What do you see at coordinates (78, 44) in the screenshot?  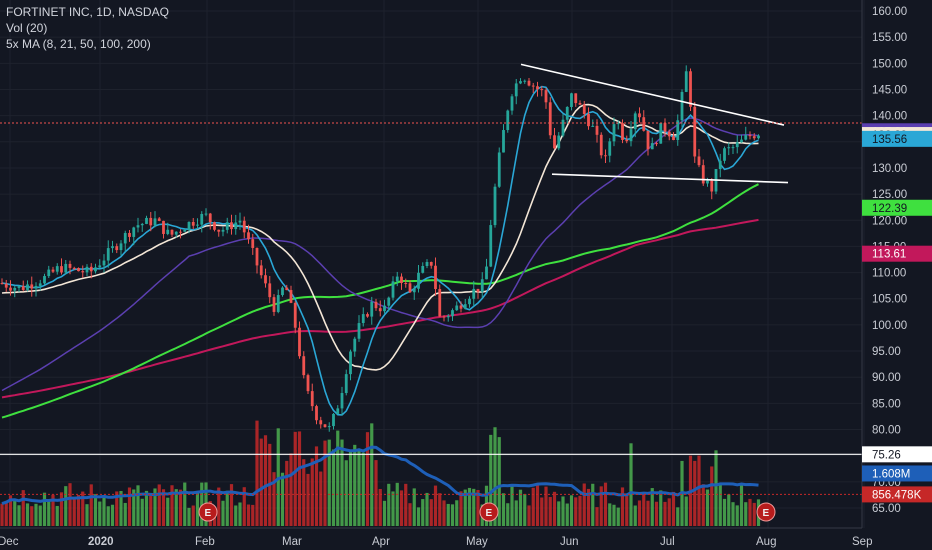 I see `ma-indicator-label: 5x MA (8, 21, 50, 100, 200)` at bounding box center [78, 44].